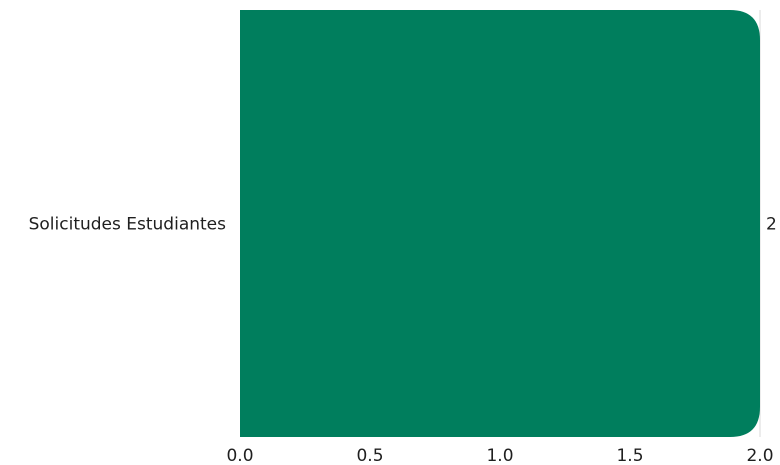 The height and width of the screenshot is (465, 780). What do you see at coordinates (759, 455) in the screenshot?
I see `x-tick-label: 2.0` at bounding box center [759, 455].